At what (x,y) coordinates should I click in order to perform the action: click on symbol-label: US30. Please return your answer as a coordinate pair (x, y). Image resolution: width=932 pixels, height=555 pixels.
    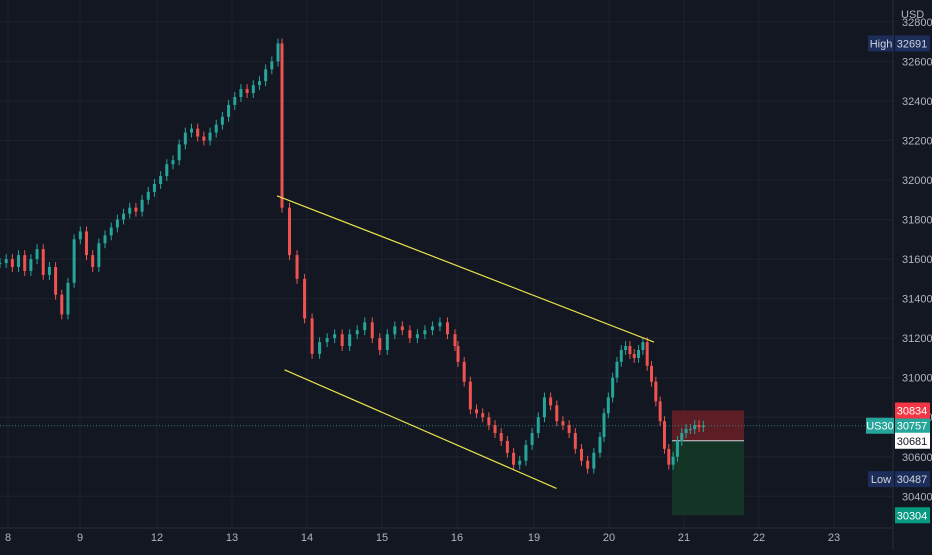
    Looking at the image, I should click on (880, 427).